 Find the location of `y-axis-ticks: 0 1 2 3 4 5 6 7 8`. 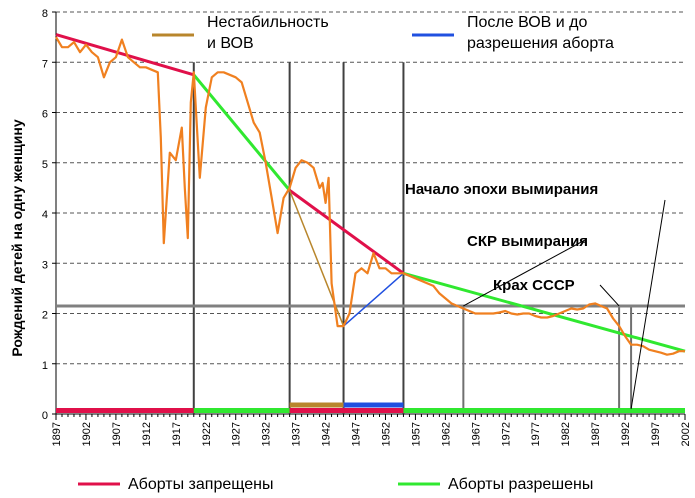

y-axis-ticks: 0 1 2 3 4 5 6 7 8 is located at coordinates (49, 215).